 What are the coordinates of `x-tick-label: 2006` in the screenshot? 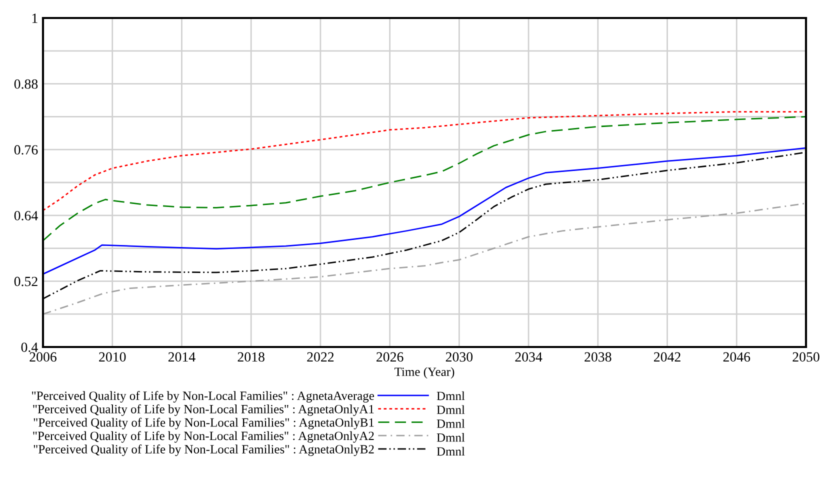 It's located at (43, 357).